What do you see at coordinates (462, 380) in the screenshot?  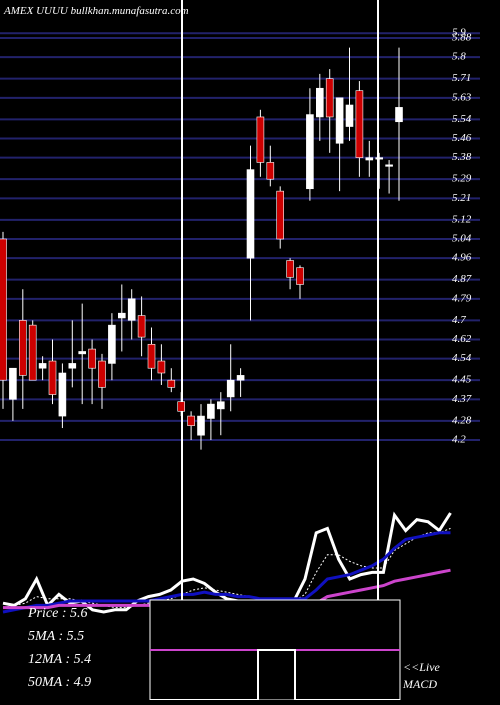 I see `y-tick-label: 4.45` at bounding box center [462, 380].